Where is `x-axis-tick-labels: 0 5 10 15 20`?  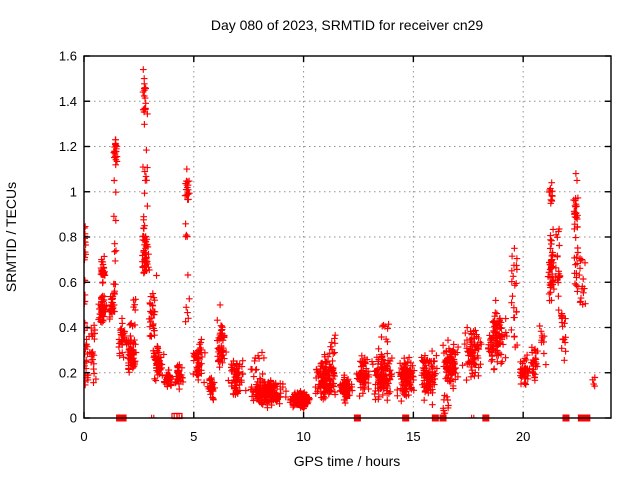 x-axis-tick-labels: 0 5 10 15 20 is located at coordinates (305, 436).